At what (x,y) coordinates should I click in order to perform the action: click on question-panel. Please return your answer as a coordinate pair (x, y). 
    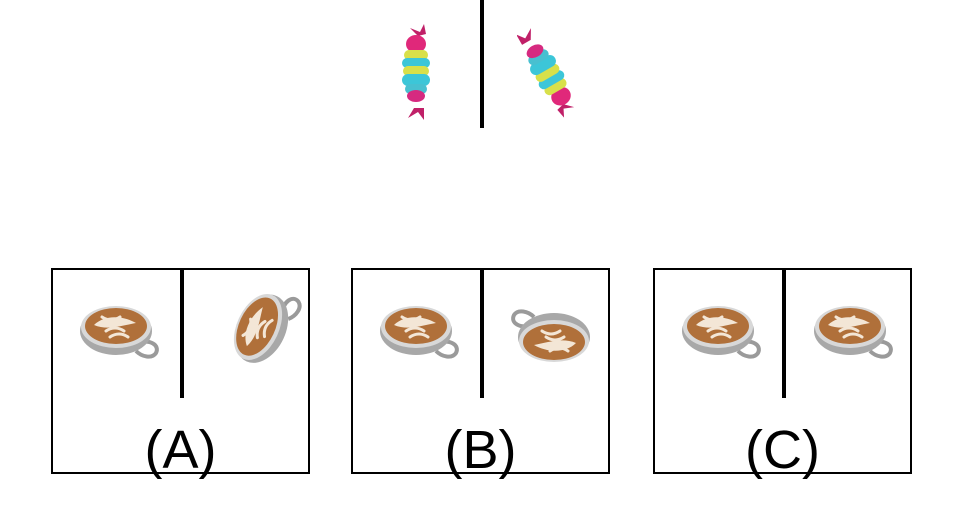
    Looking at the image, I should click on (485, 65).